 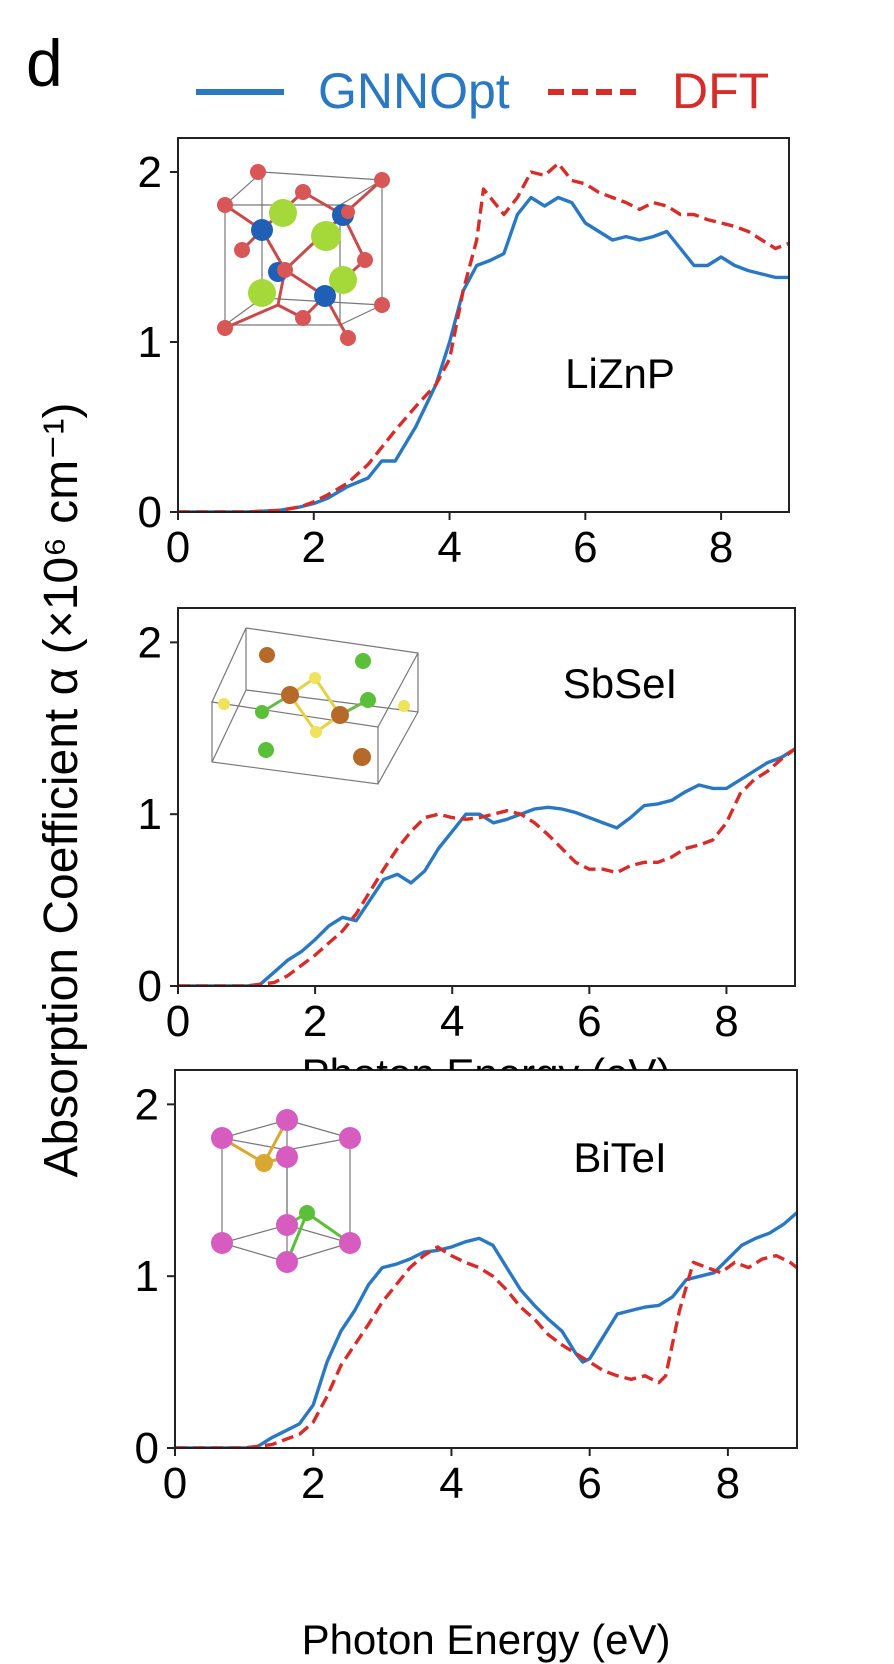 What do you see at coordinates (44, 63) in the screenshot?
I see `panel-letter: d` at bounding box center [44, 63].